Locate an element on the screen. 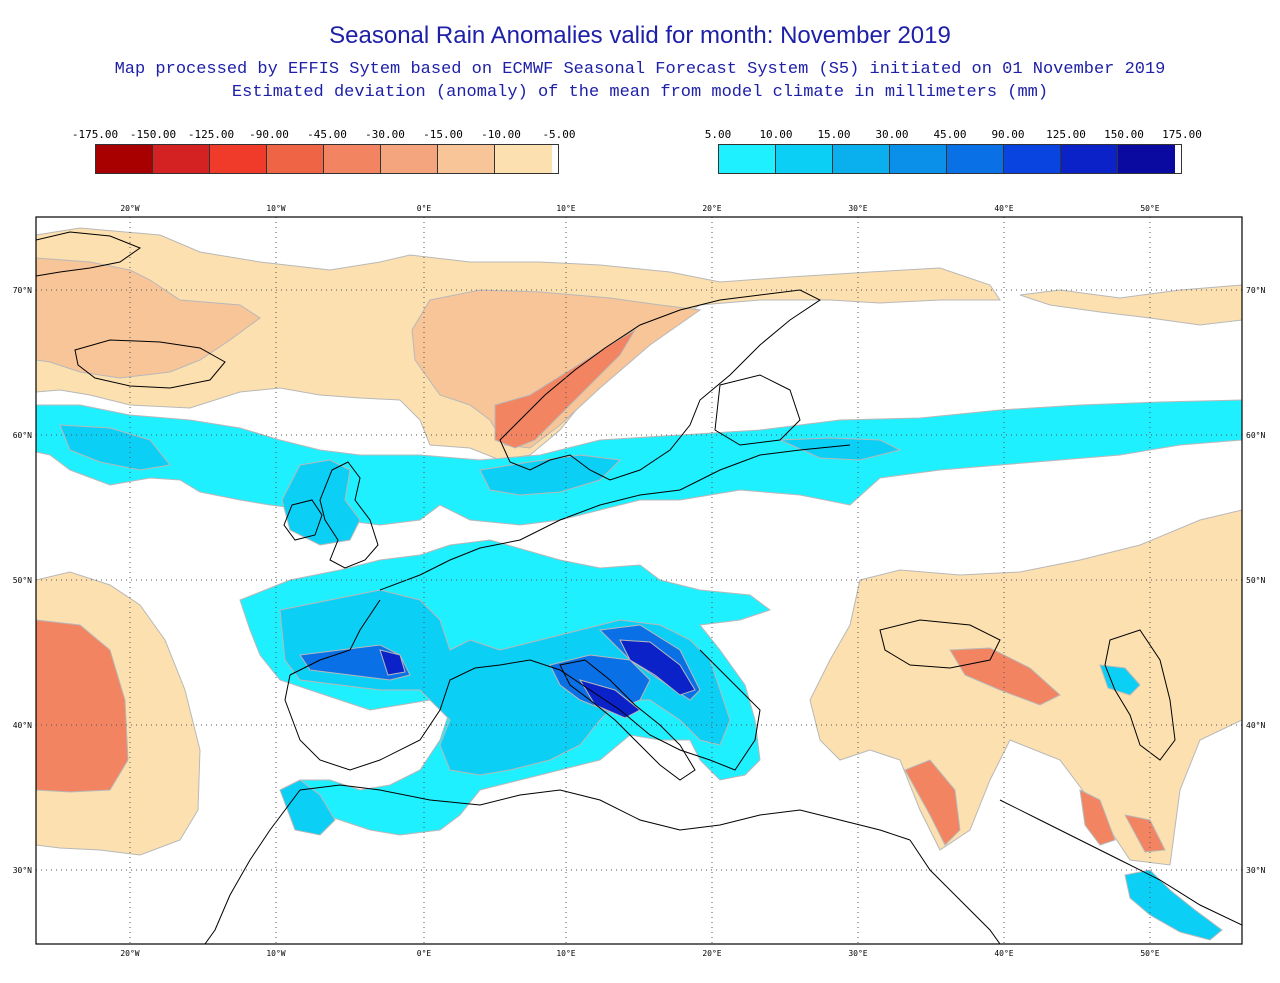  legend-label: 30.00 is located at coordinates (892, 134).